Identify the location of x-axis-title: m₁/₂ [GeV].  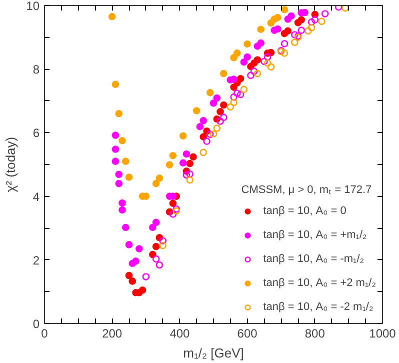
(213, 353).